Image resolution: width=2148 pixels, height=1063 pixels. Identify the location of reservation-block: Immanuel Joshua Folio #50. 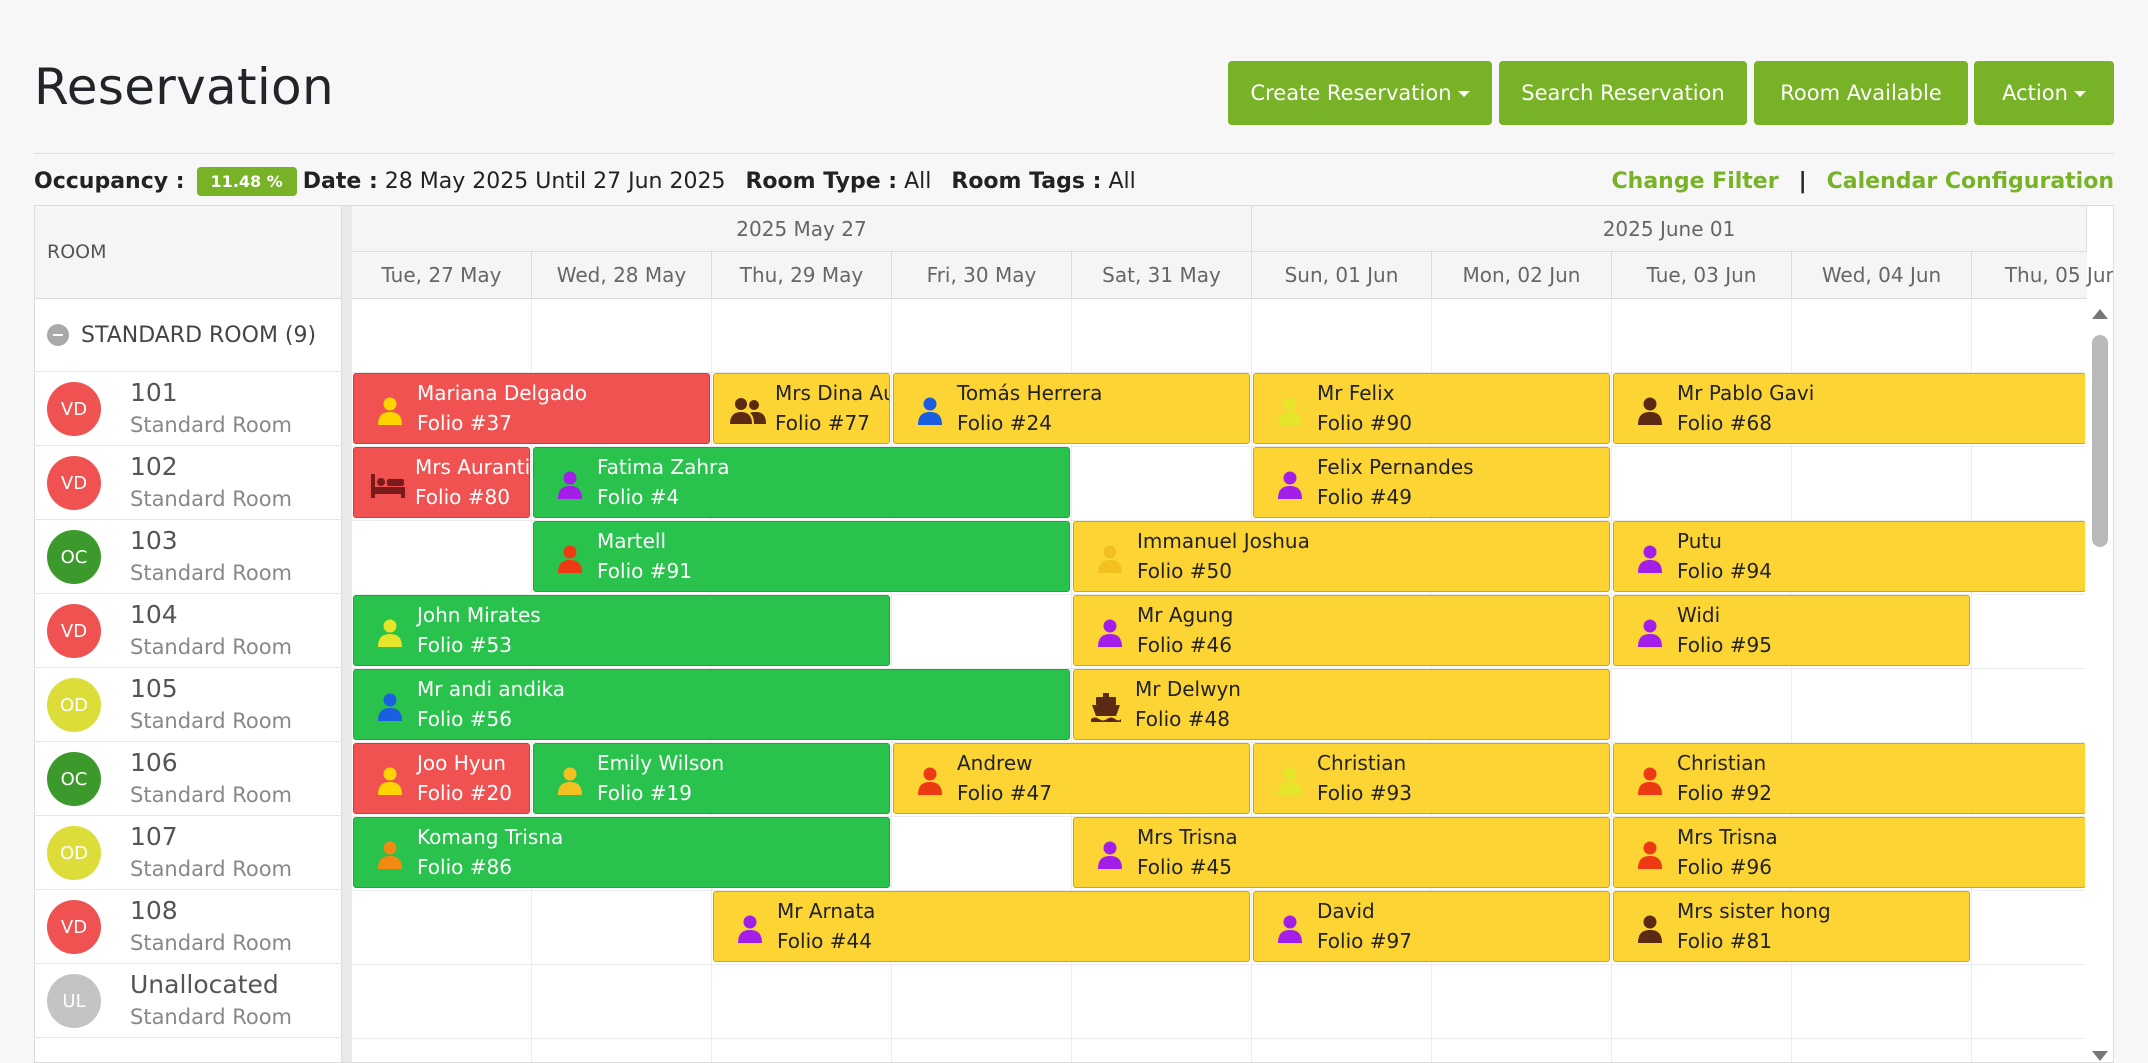
(1341, 556).